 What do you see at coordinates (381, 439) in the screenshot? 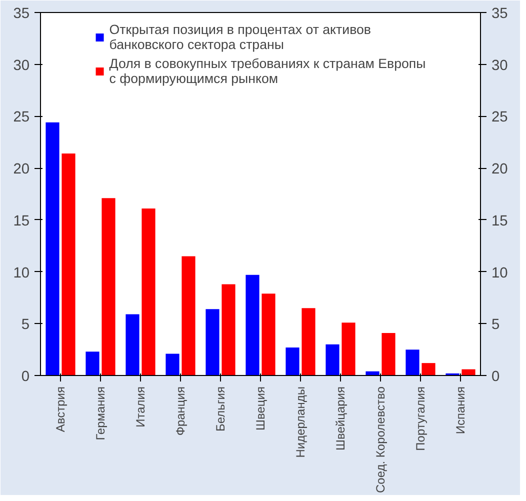
I see `x-tick-label: Соед. Королевство` at bounding box center [381, 439].